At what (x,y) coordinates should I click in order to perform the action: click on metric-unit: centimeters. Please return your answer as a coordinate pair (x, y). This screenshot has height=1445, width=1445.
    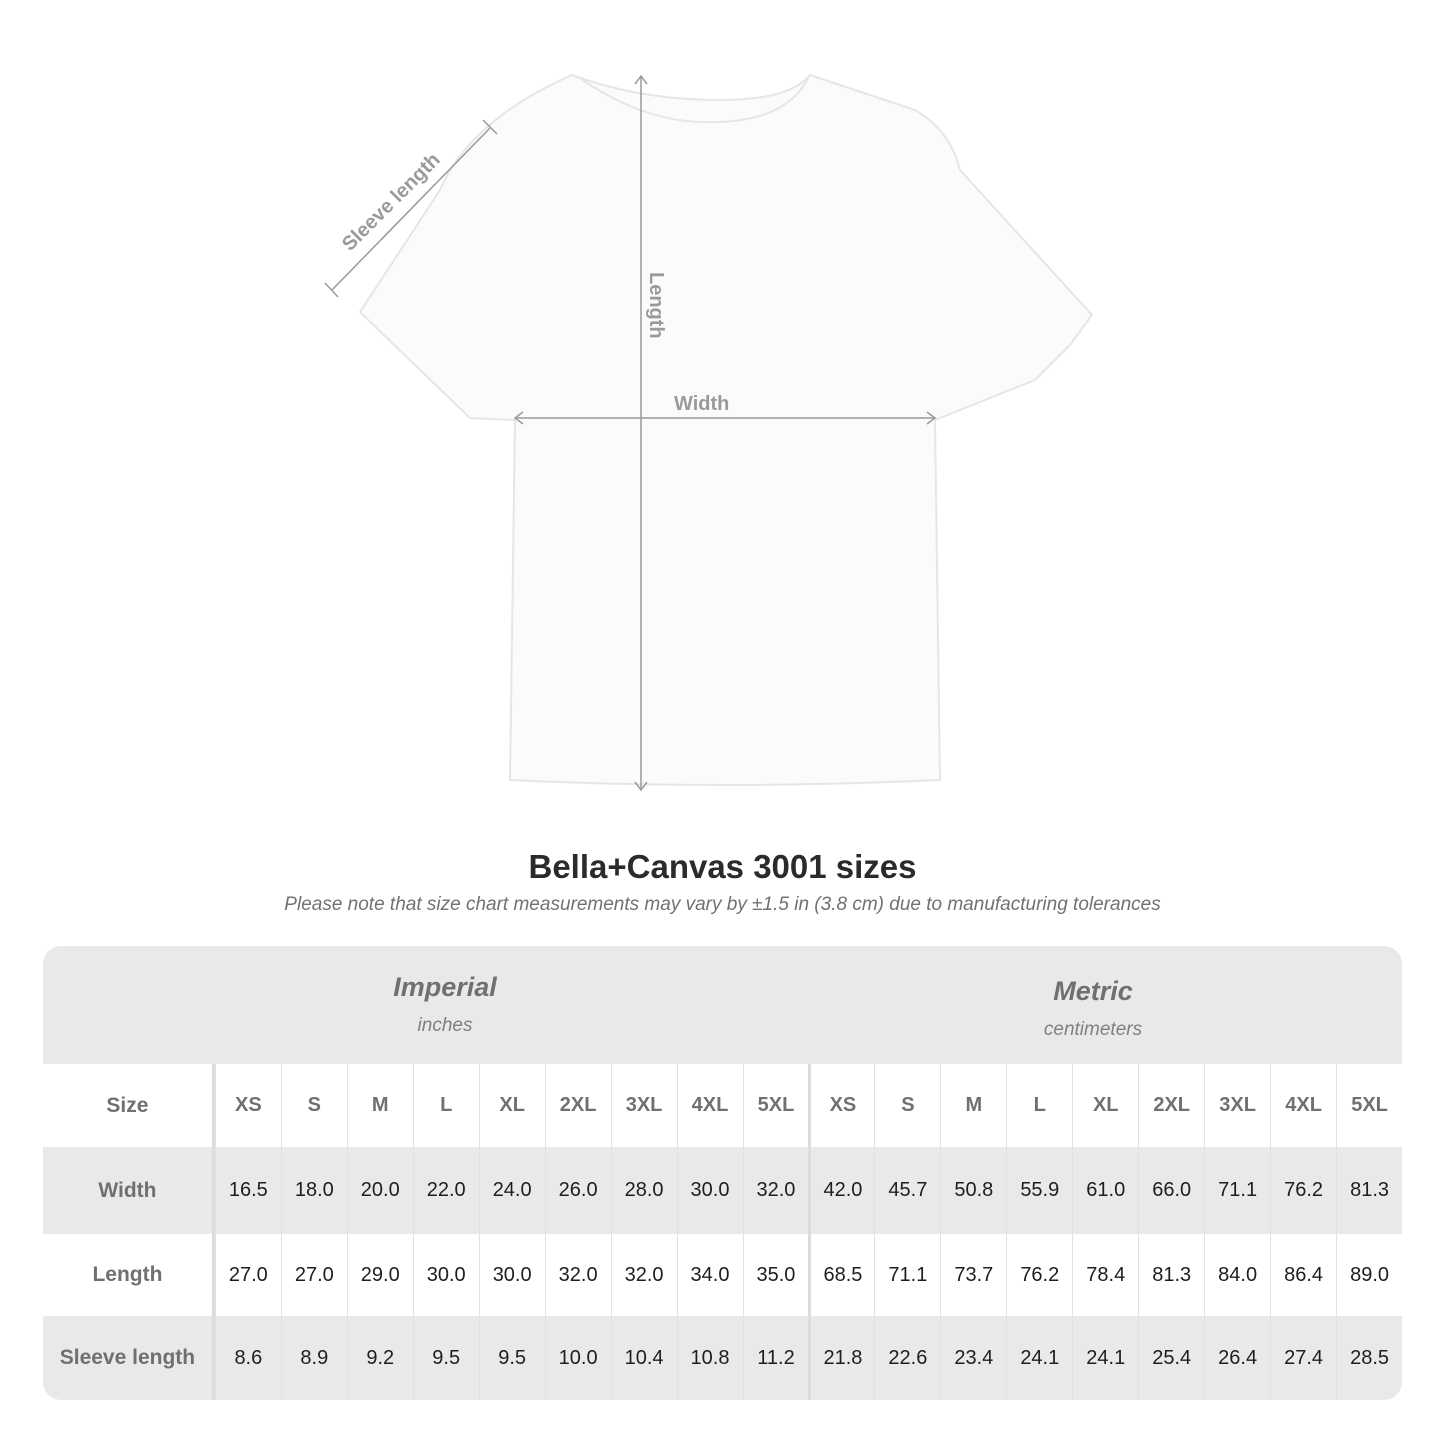
    Looking at the image, I should click on (1093, 1029).